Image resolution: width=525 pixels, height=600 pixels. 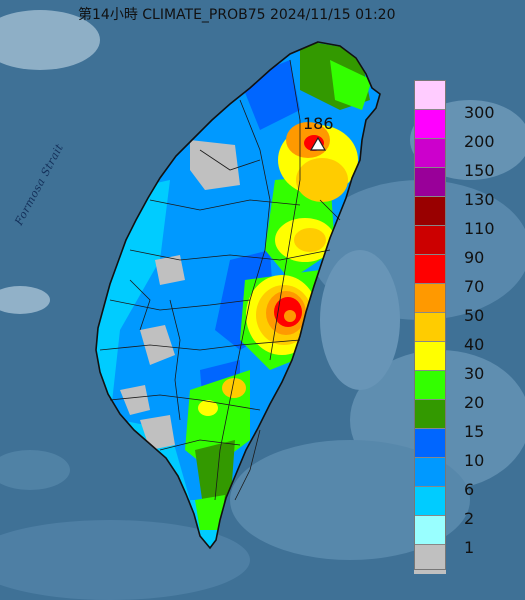 What do you see at coordinates (237, 15) in the screenshot?
I see `map-title: 第14小時 CLIMATE_PROB75 2024/11/15 01:20` at bounding box center [237, 15].